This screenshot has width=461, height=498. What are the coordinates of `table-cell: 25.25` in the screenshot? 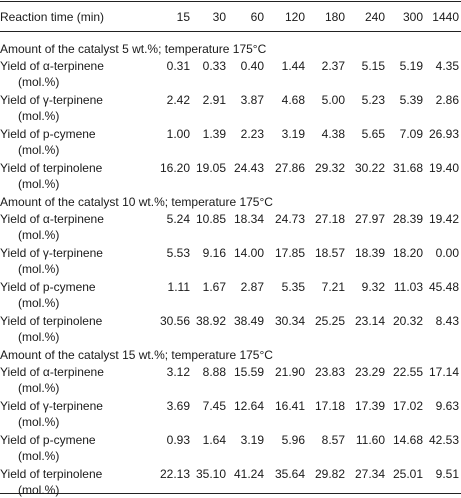 It's located at (329, 321).